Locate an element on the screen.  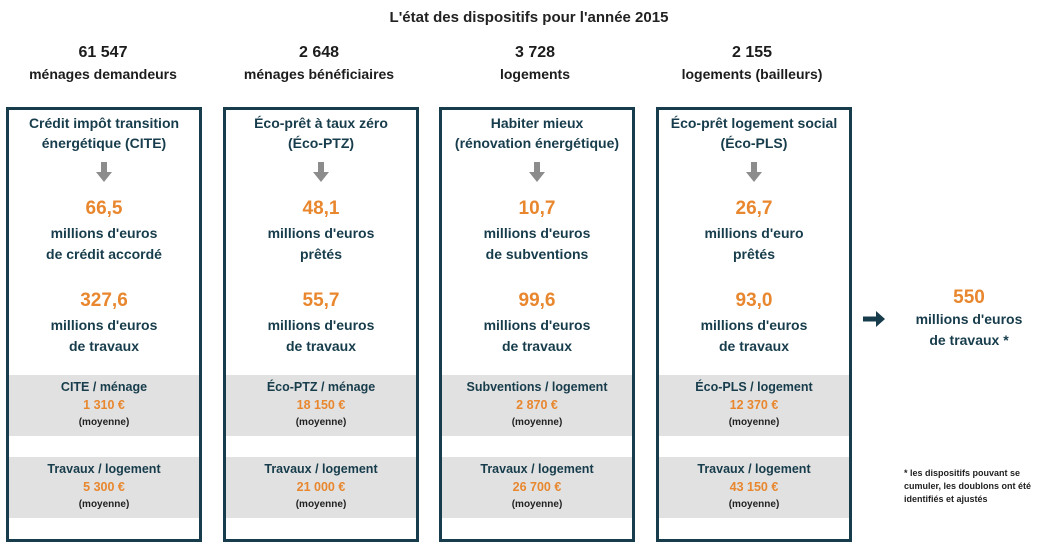
total-works: 550 millions d'euros de travaux * is located at coordinates (969, 319).